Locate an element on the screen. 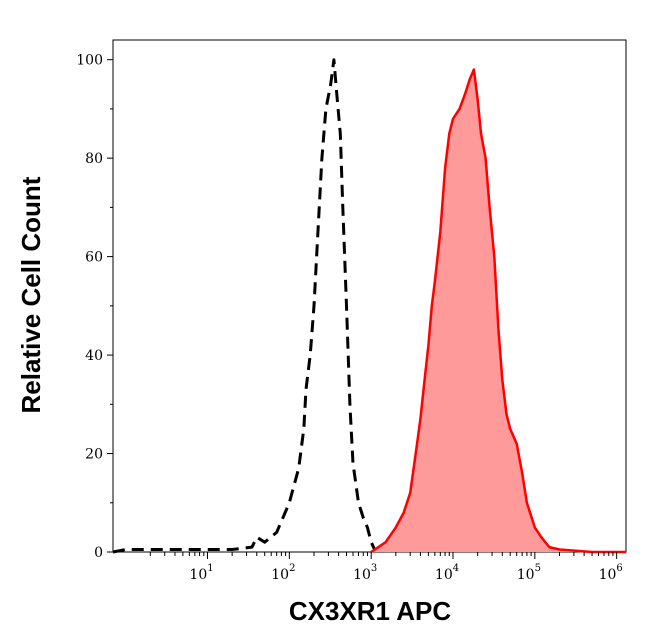 The image size is (646, 641). x-tick-label: 10⁵ is located at coordinates (529, 573).